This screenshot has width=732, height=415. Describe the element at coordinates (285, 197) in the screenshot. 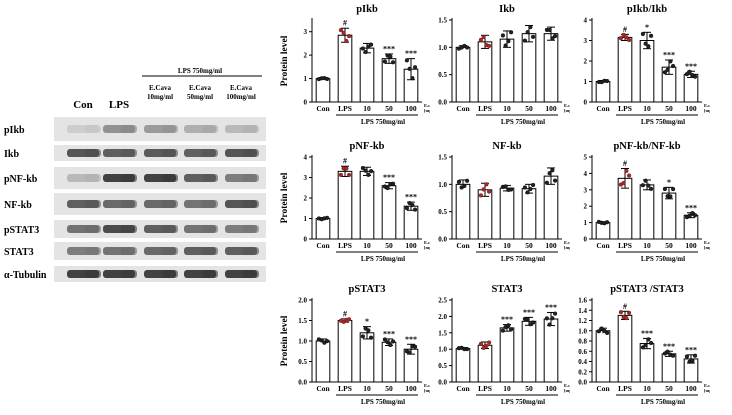

I see `y-axis-label: Protein level` at that location.